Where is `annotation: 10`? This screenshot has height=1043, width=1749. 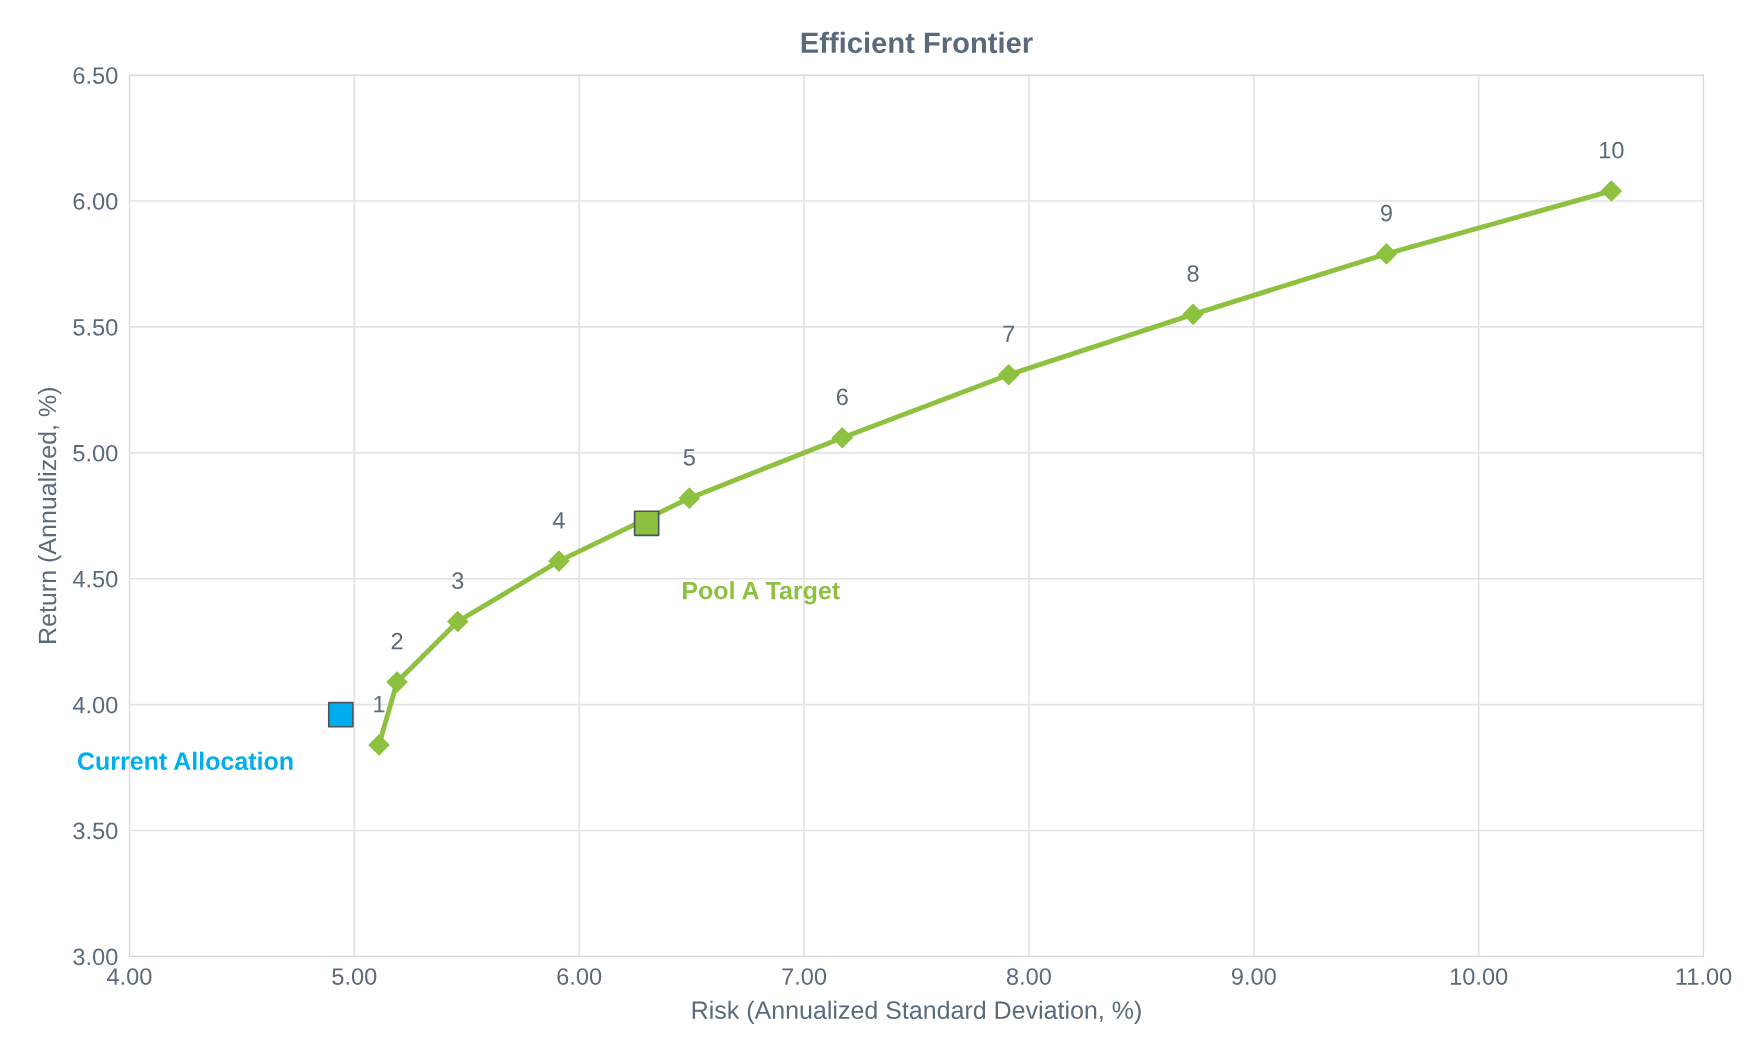 annotation: 10 is located at coordinates (1612, 150).